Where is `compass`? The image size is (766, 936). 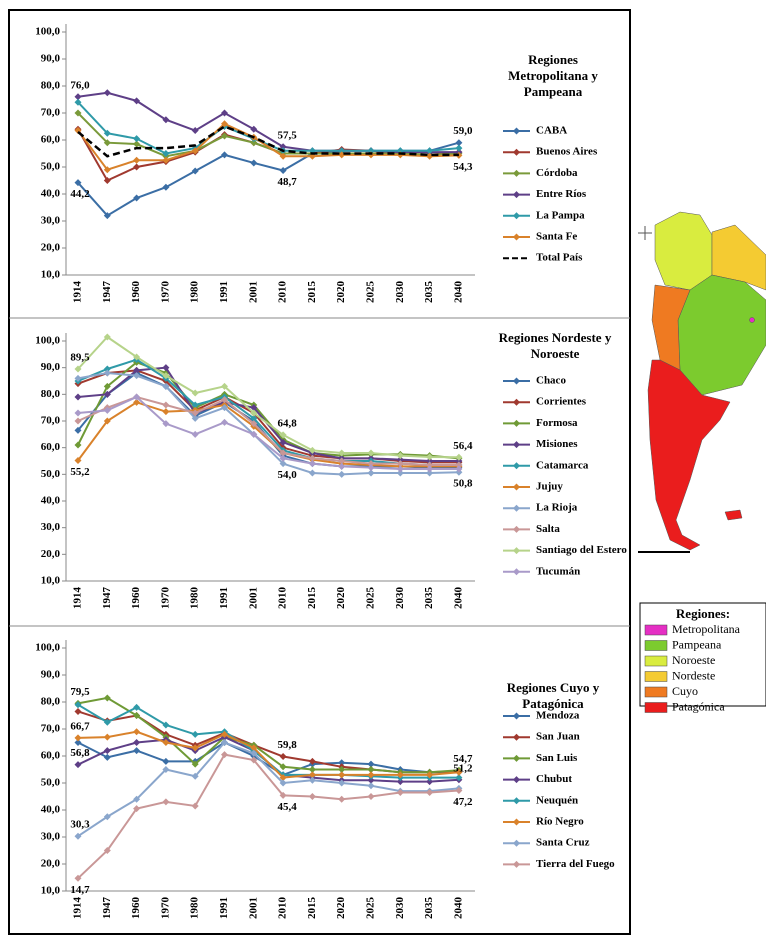
compass is located at coordinates (645, 233).